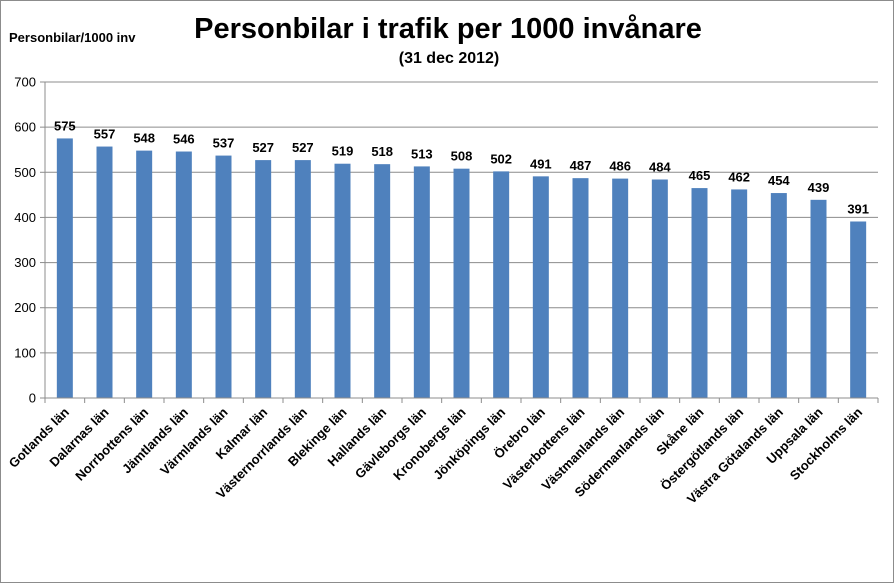  I want to click on x-tick-label: Jönköpings län, so click(469, 443).